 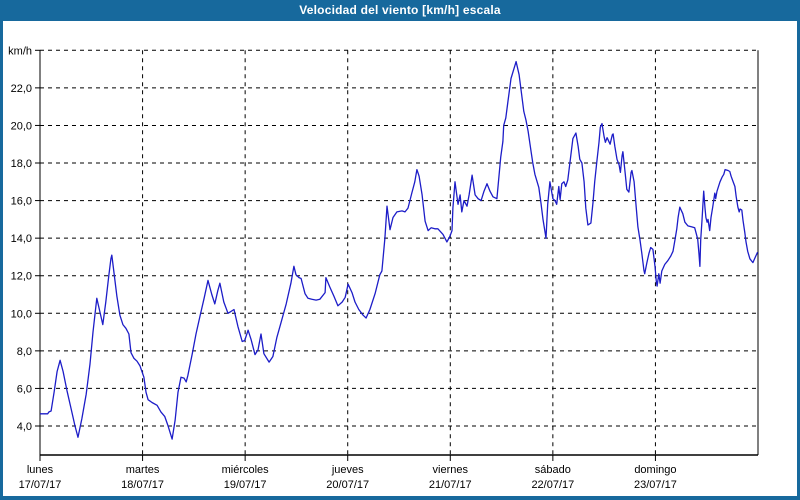 I want to click on chart-title-bar: Velocidad del viento [km/h] escala, so click(x=400, y=10).